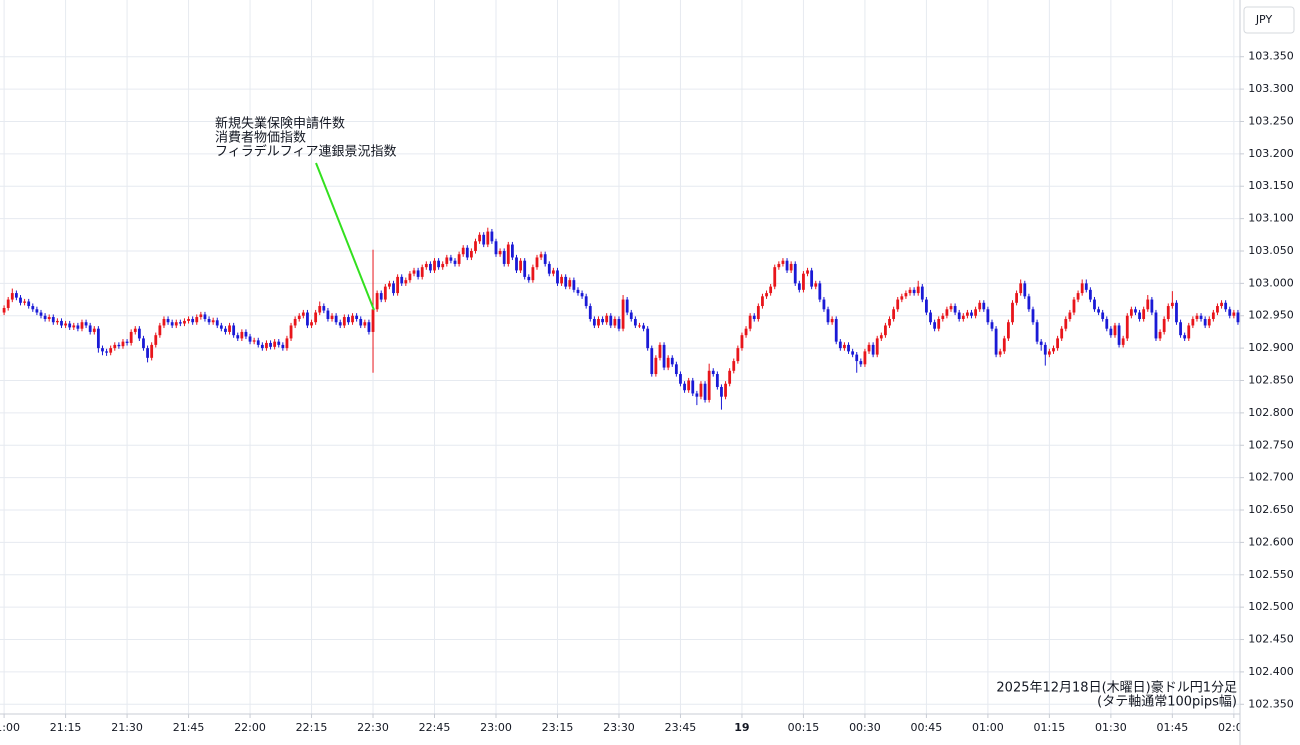 This screenshot has height=745, width=1300. What do you see at coordinates (988, 727) in the screenshot?
I see `x-tick-label: 01:00` at bounding box center [988, 727].